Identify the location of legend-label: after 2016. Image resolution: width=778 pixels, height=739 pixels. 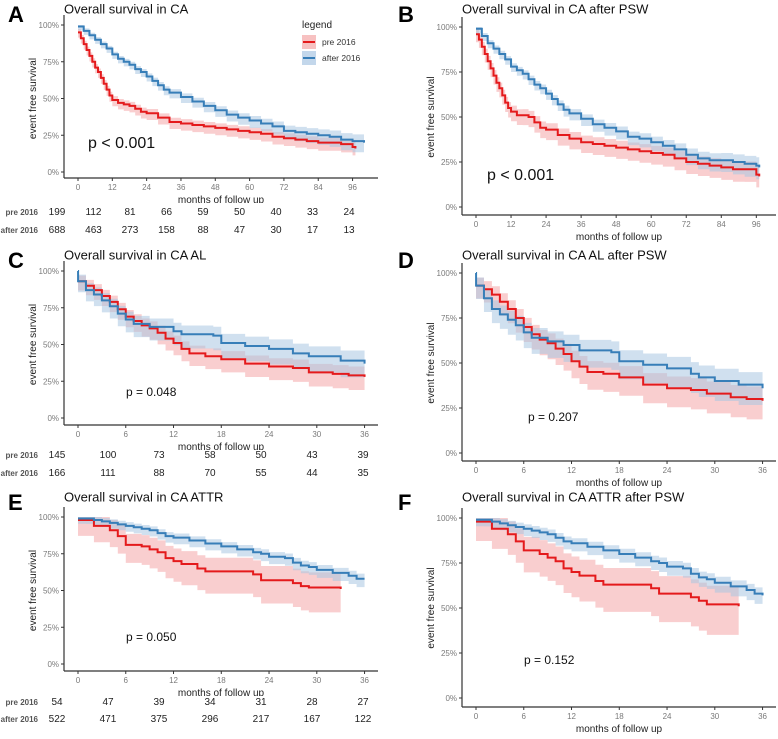
(341, 58).